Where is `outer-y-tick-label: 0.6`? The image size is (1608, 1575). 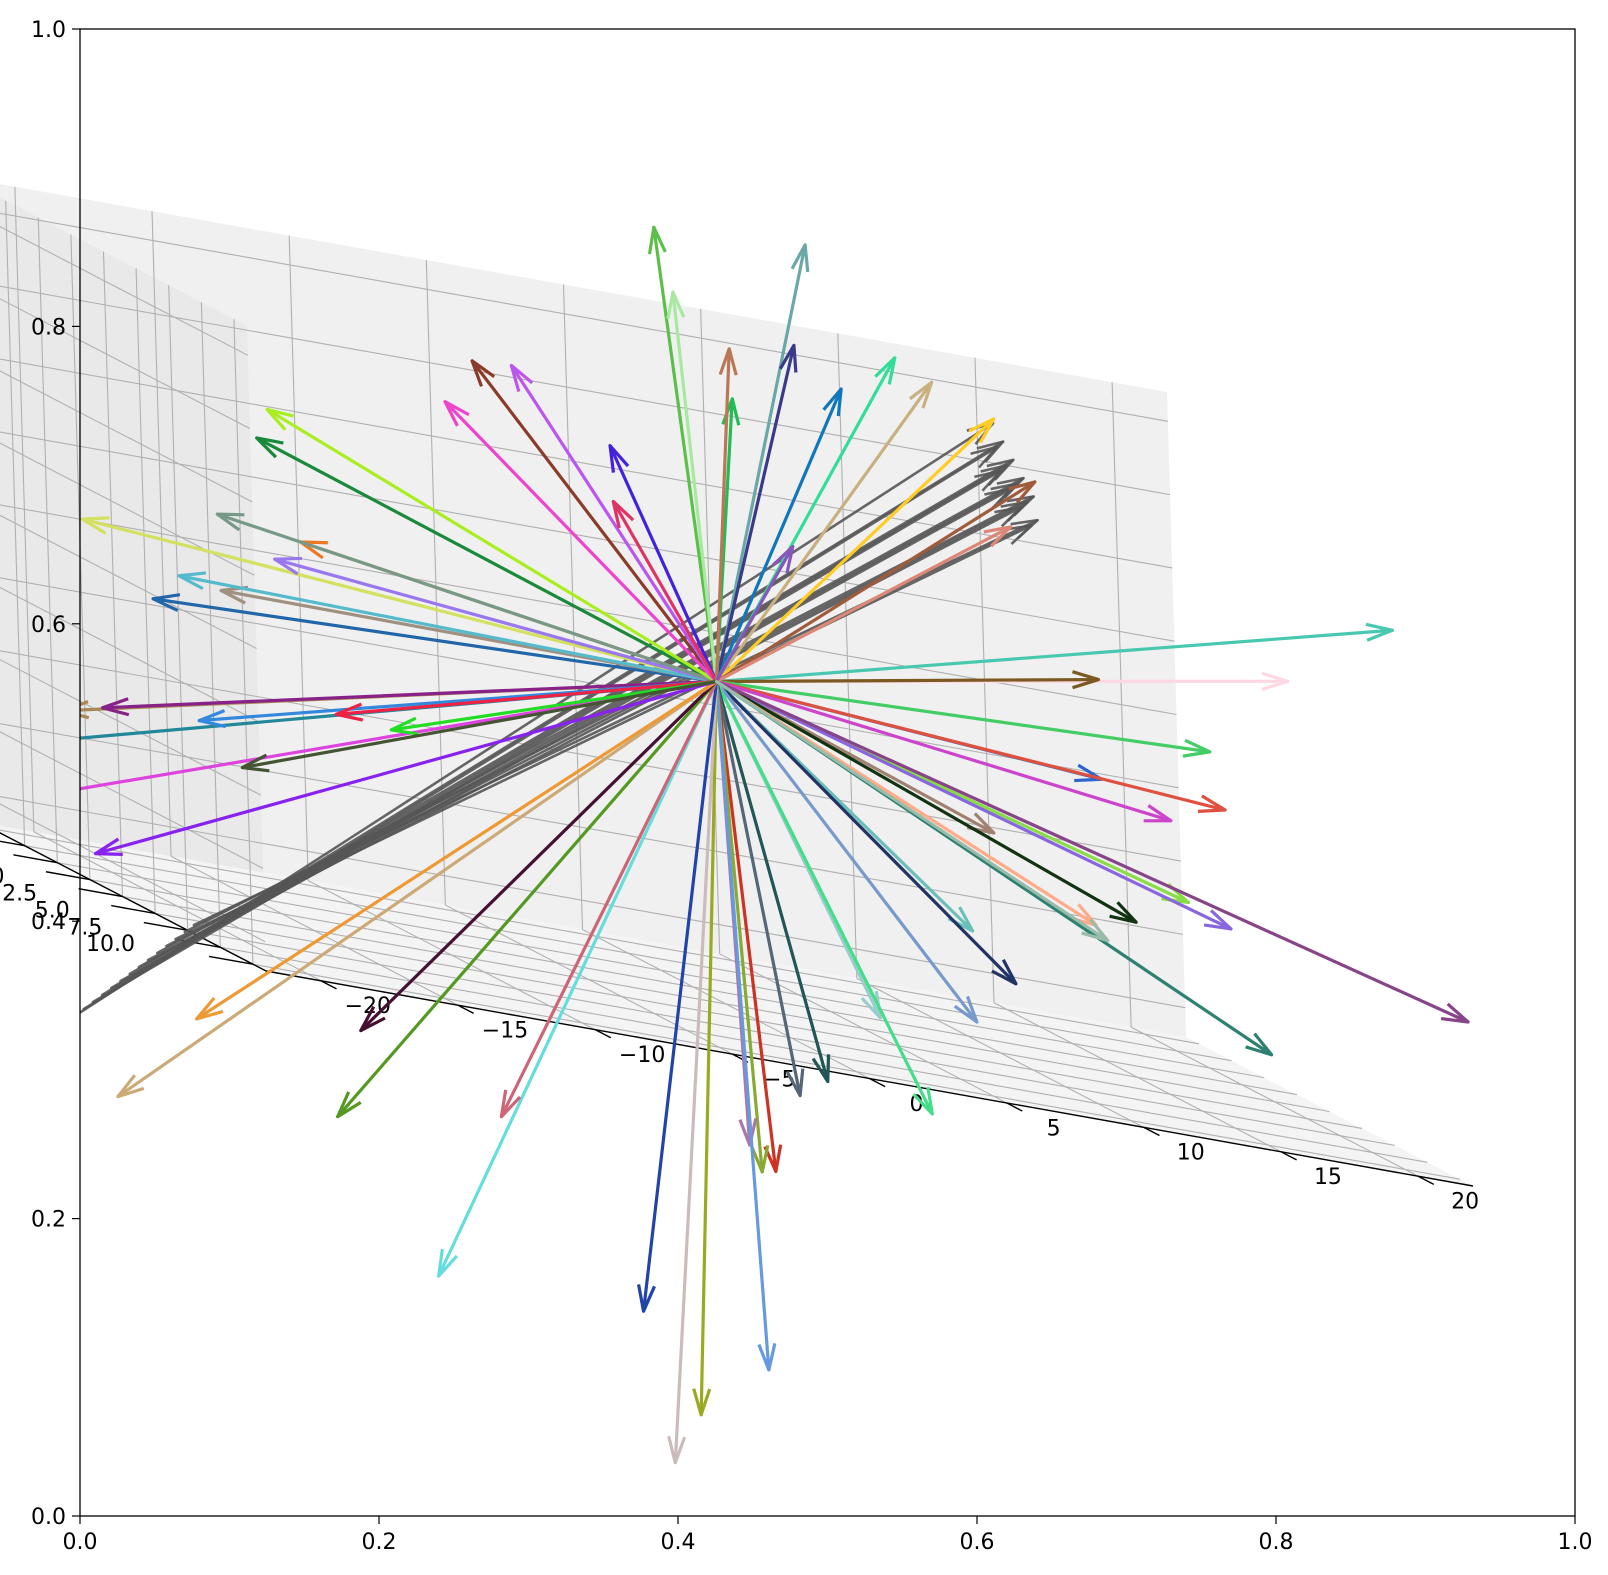
outer-y-tick-label: 0.6 is located at coordinates (48, 625).